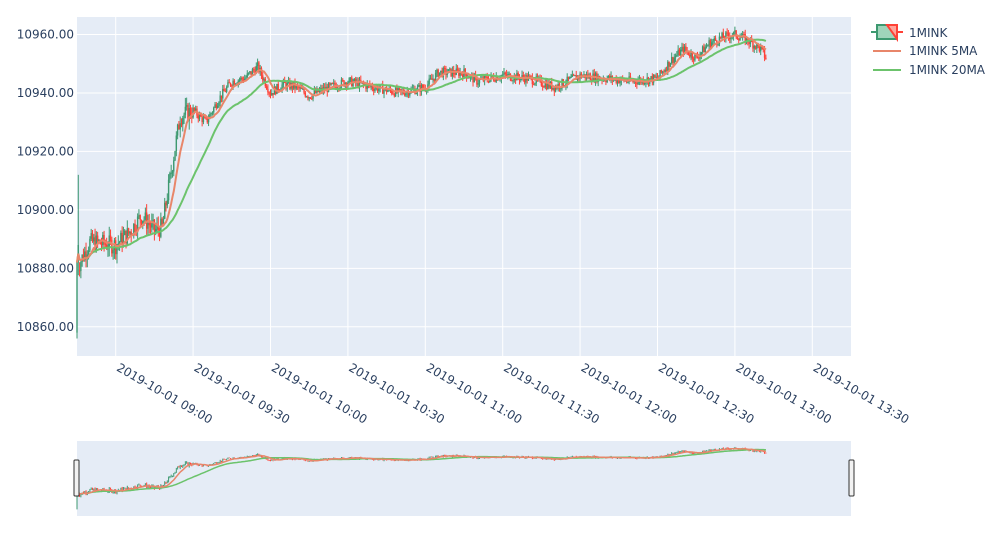 The height and width of the screenshot is (535, 1006). I want to click on range-slider-right-handle, so click(851, 478).